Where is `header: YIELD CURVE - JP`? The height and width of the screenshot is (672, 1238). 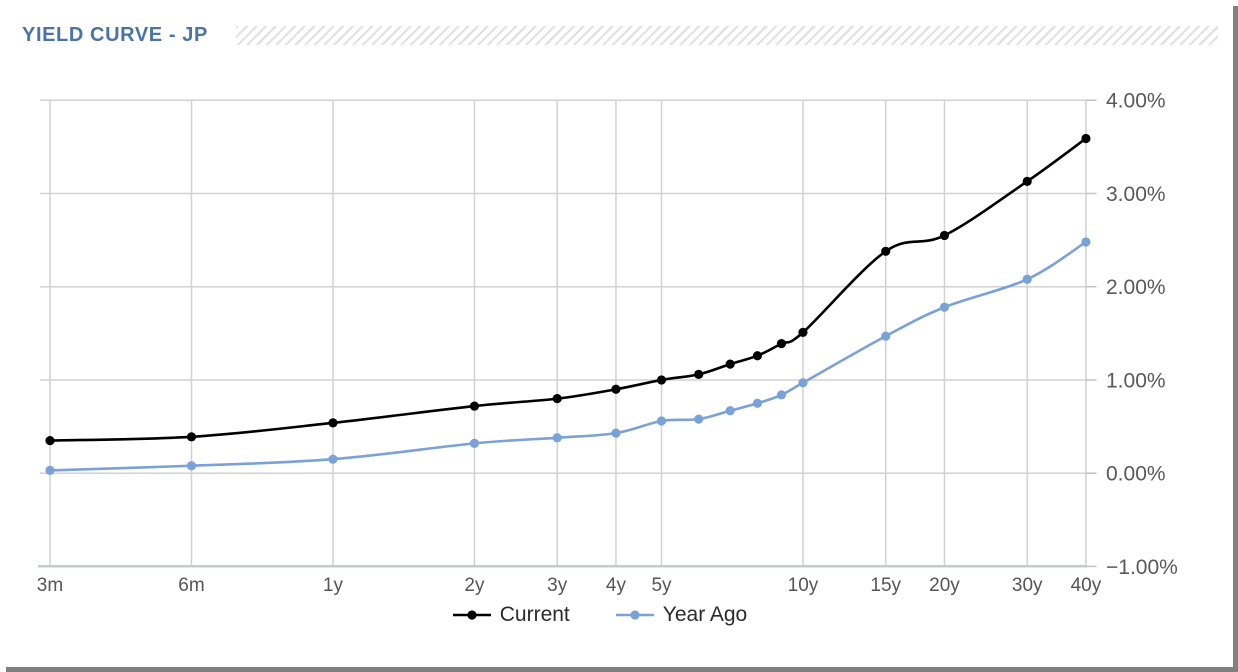
header: YIELD CURVE - JP is located at coordinates (620, 35).